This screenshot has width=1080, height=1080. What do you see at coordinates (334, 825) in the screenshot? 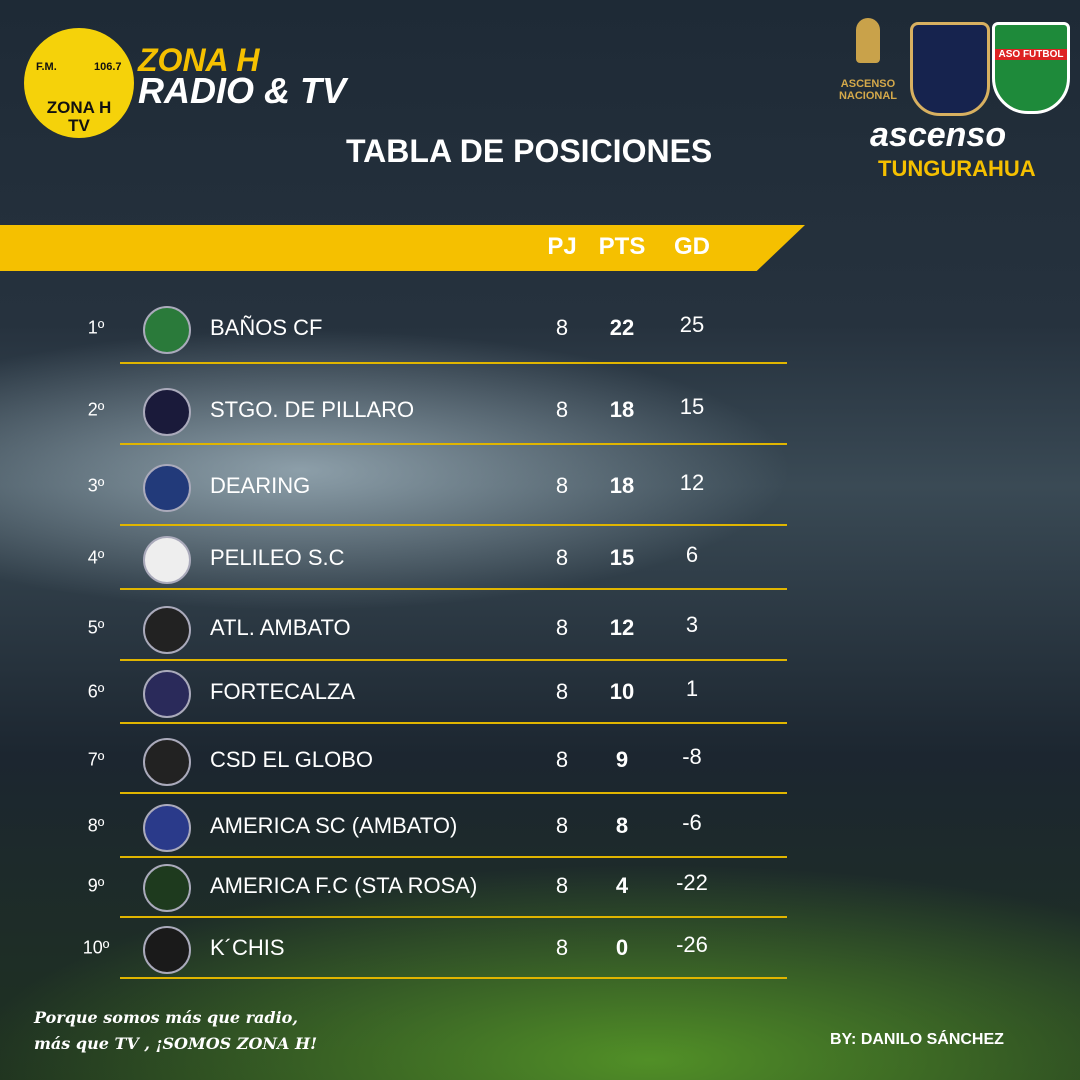
I see `team-name: AMERICA SC (AMBATO)` at bounding box center [334, 825].